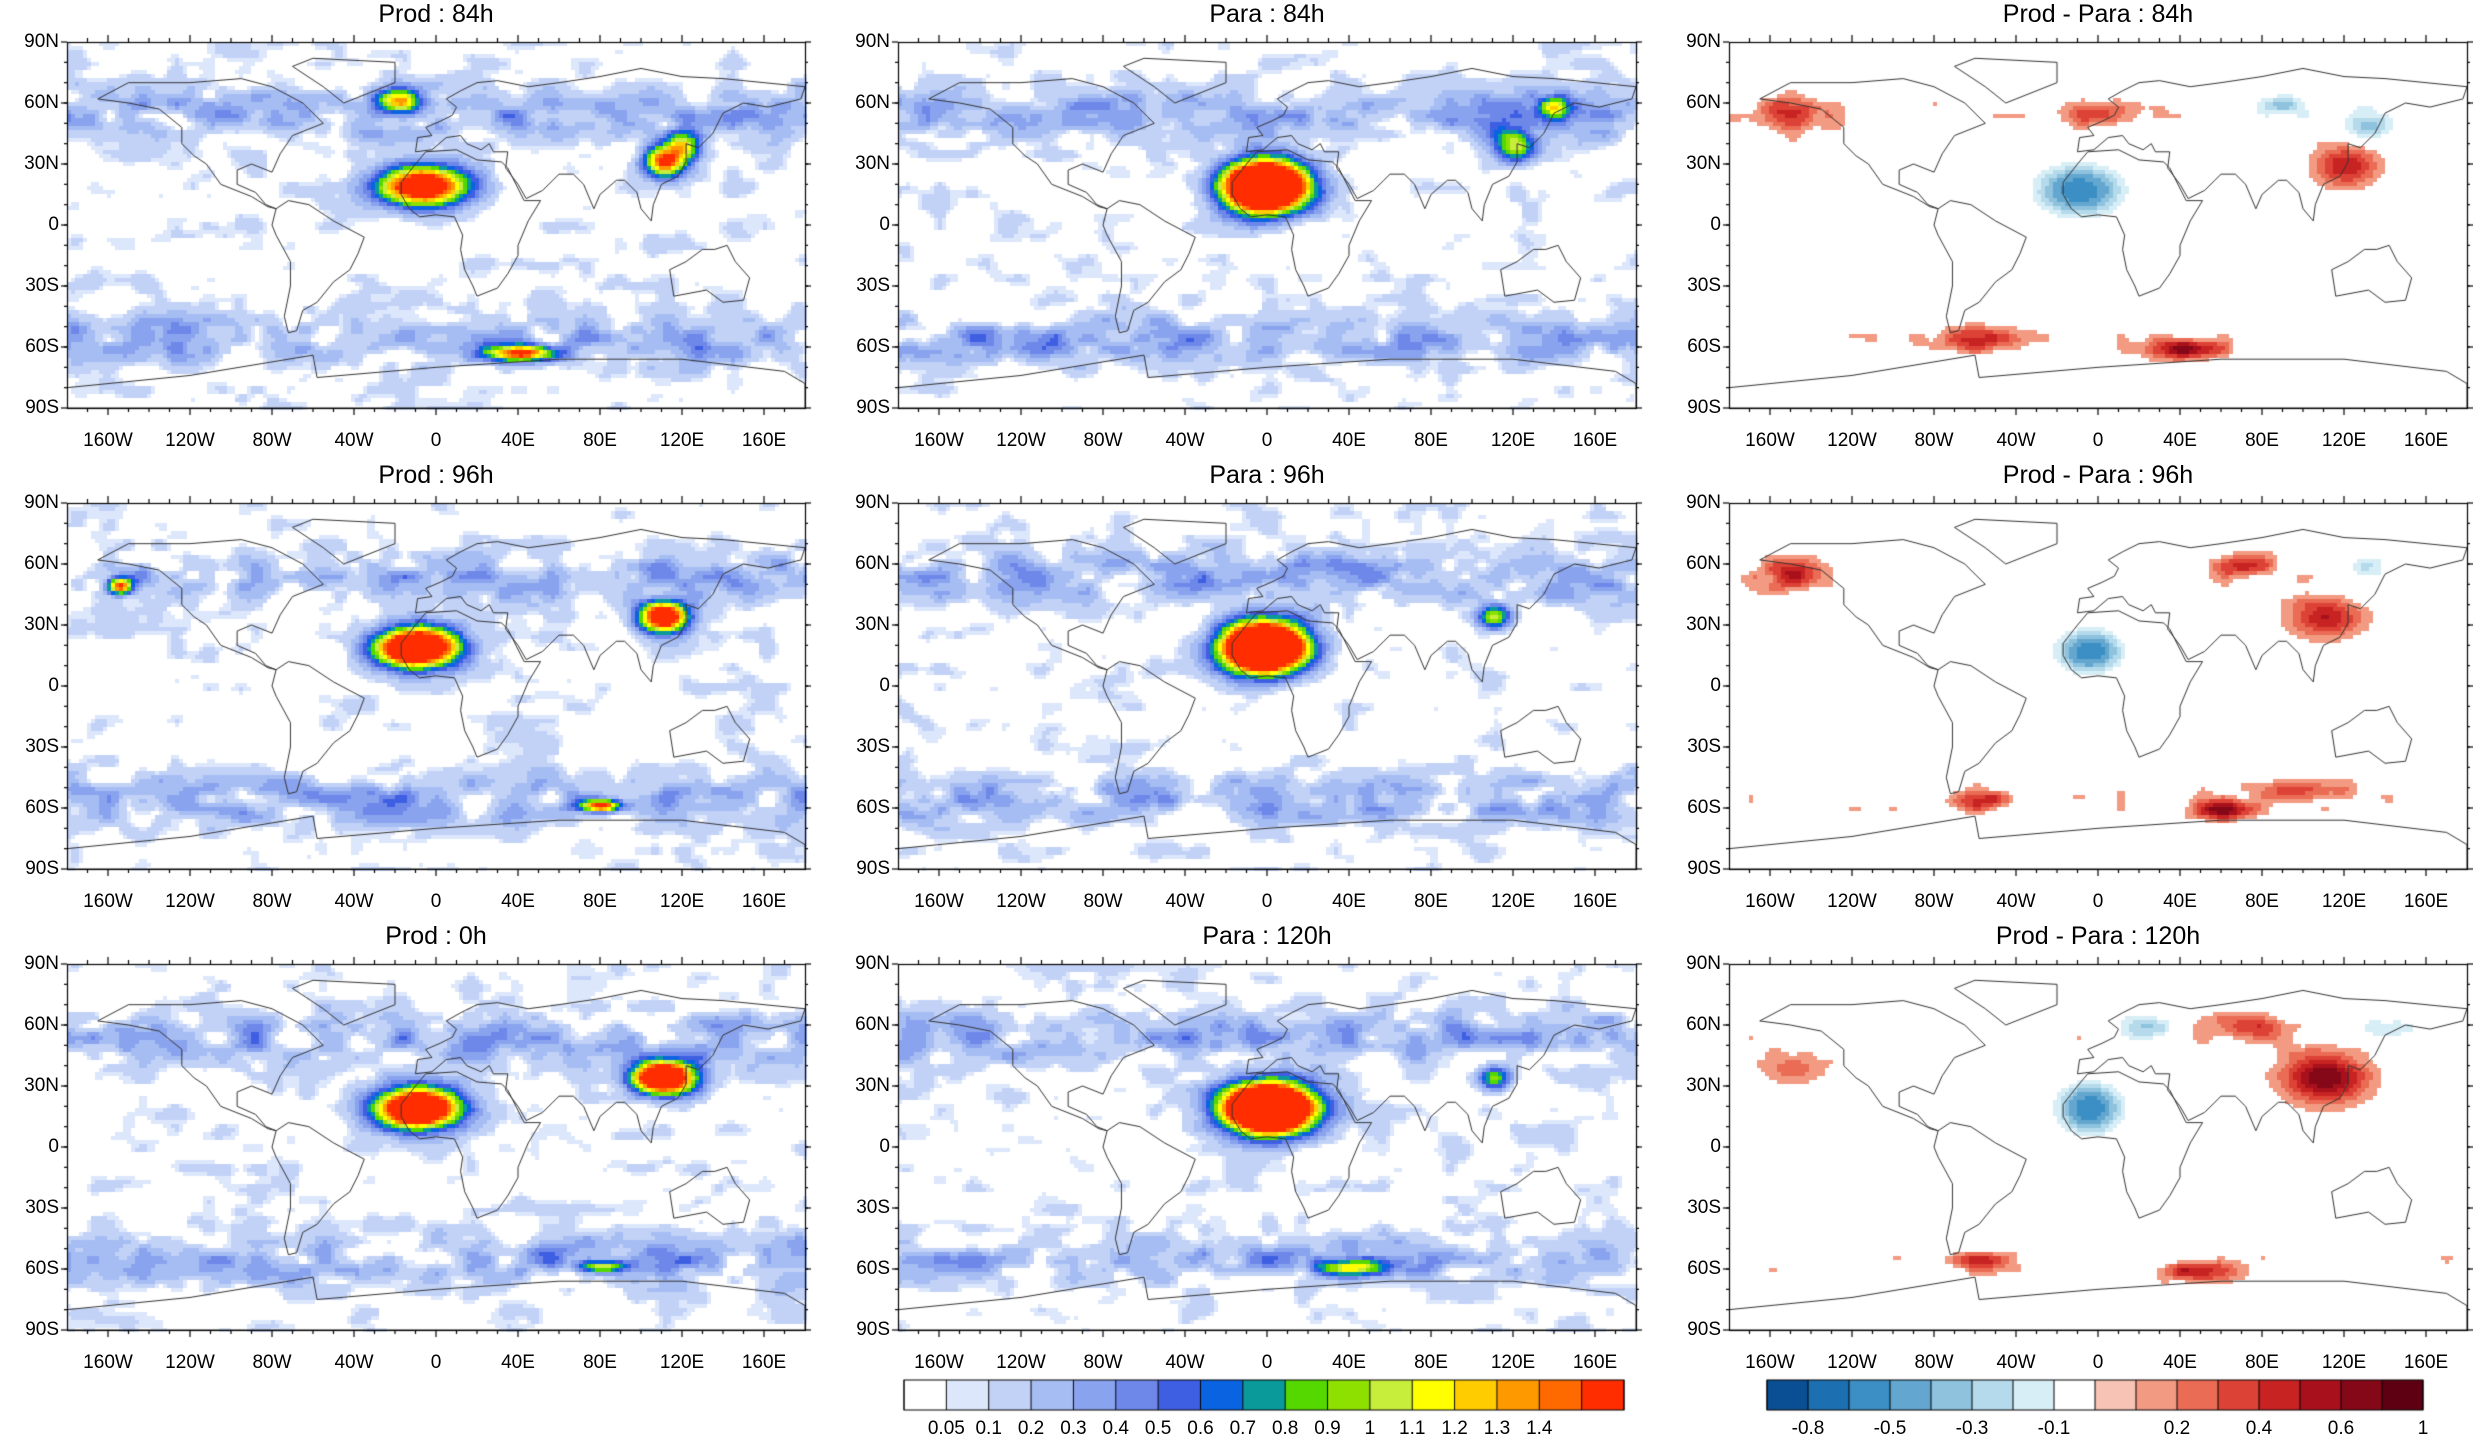 The height and width of the screenshot is (1440, 2473). Describe the element at coordinates (2098, 936) in the screenshot. I see `panel-title: Prod - Para : 120h` at that location.